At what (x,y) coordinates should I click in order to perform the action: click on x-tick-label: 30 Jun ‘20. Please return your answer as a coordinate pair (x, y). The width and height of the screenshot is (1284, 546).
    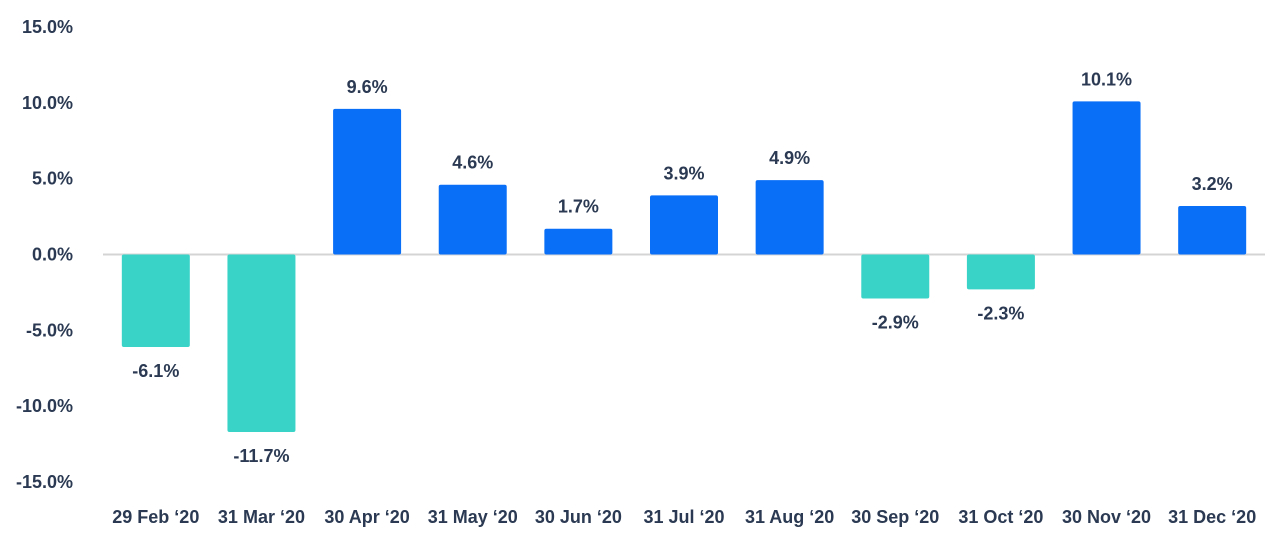
    Looking at the image, I should click on (578, 517).